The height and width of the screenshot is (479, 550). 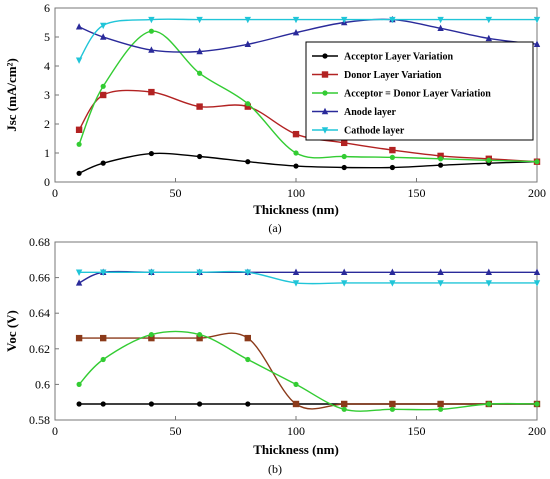 What do you see at coordinates (47, 95) in the screenshot?
I see `y-tick-label: 3` at bounding box center [47, 95].